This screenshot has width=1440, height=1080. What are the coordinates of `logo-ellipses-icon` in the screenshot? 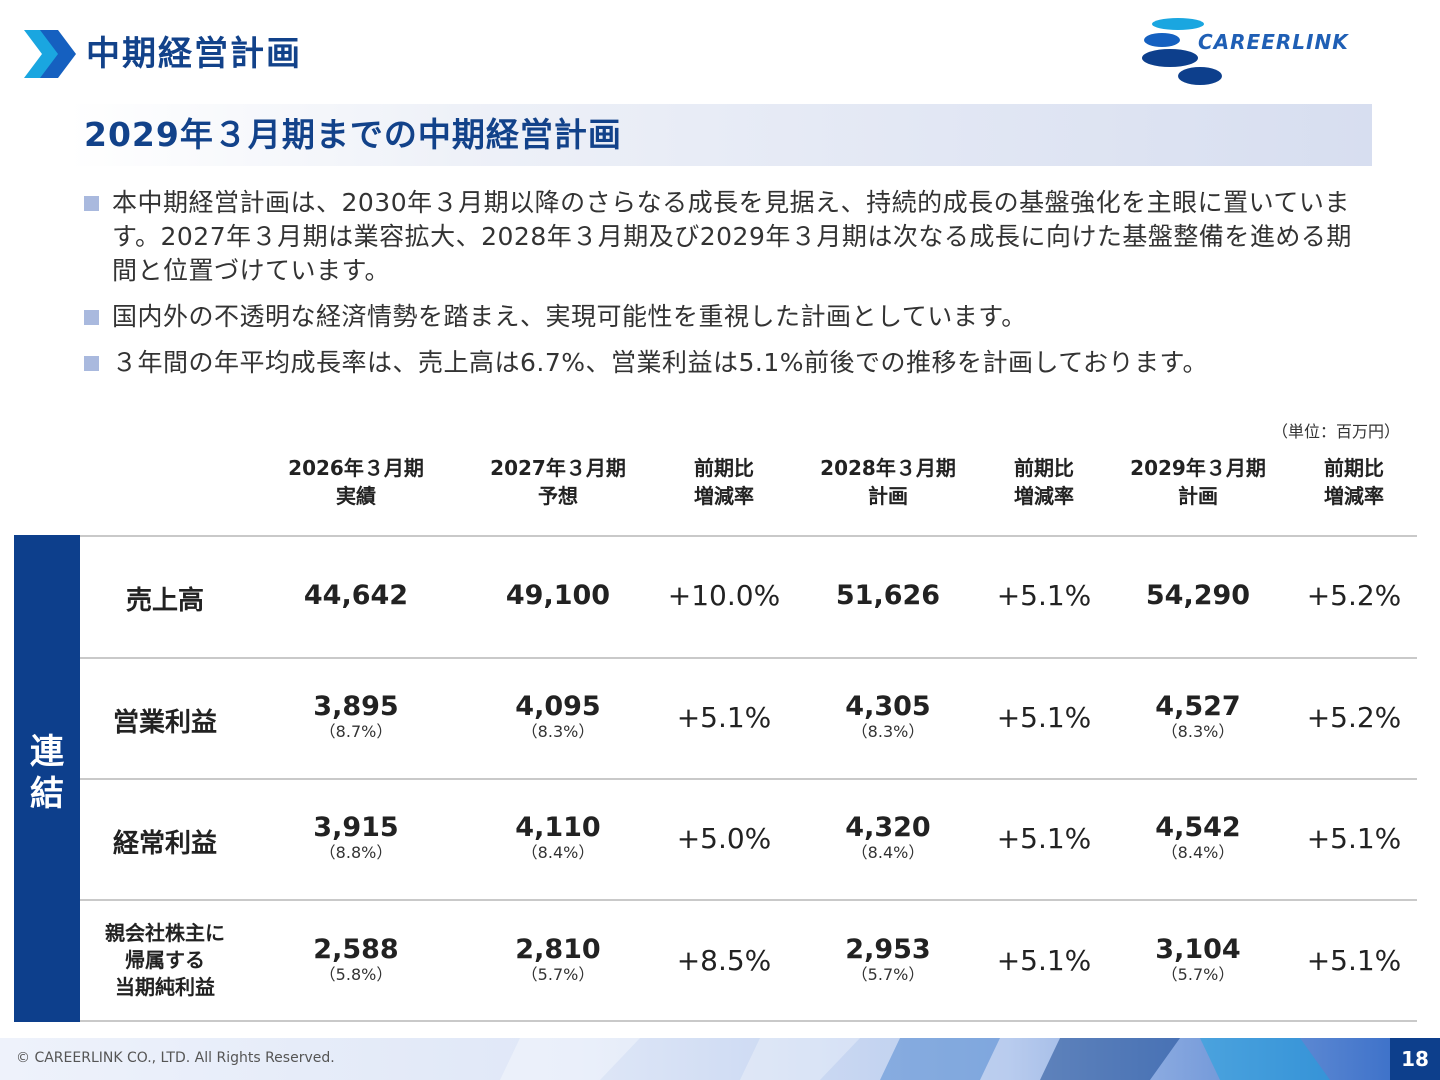 It's located at (1182, 51).